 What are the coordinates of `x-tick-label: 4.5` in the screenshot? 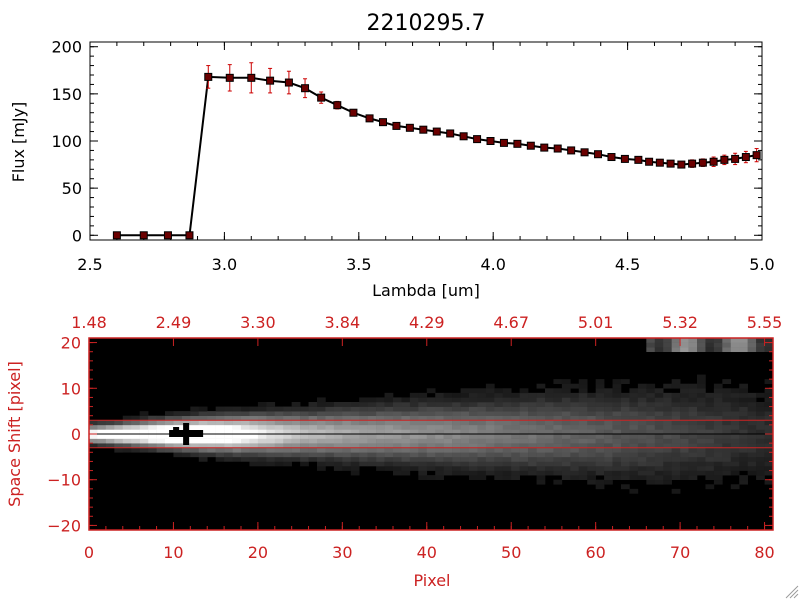 It's located at (627, 264).